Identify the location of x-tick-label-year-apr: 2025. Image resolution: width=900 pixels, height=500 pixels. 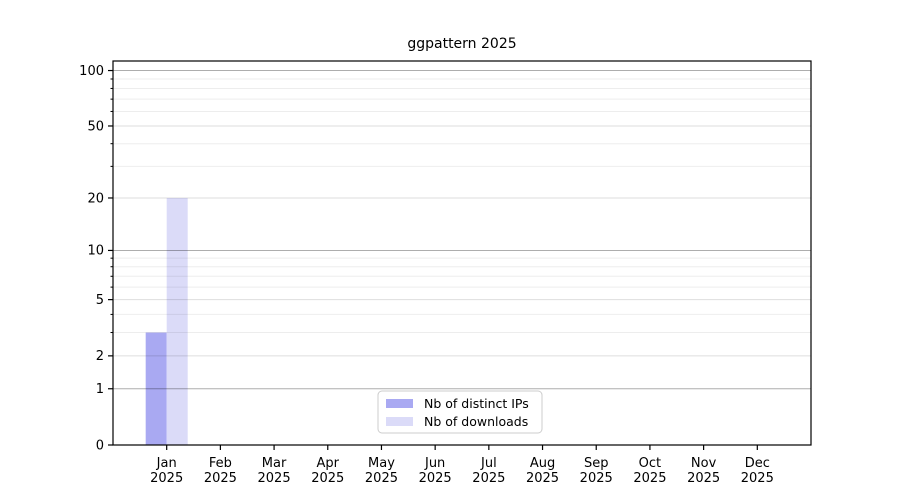
(327, 478).